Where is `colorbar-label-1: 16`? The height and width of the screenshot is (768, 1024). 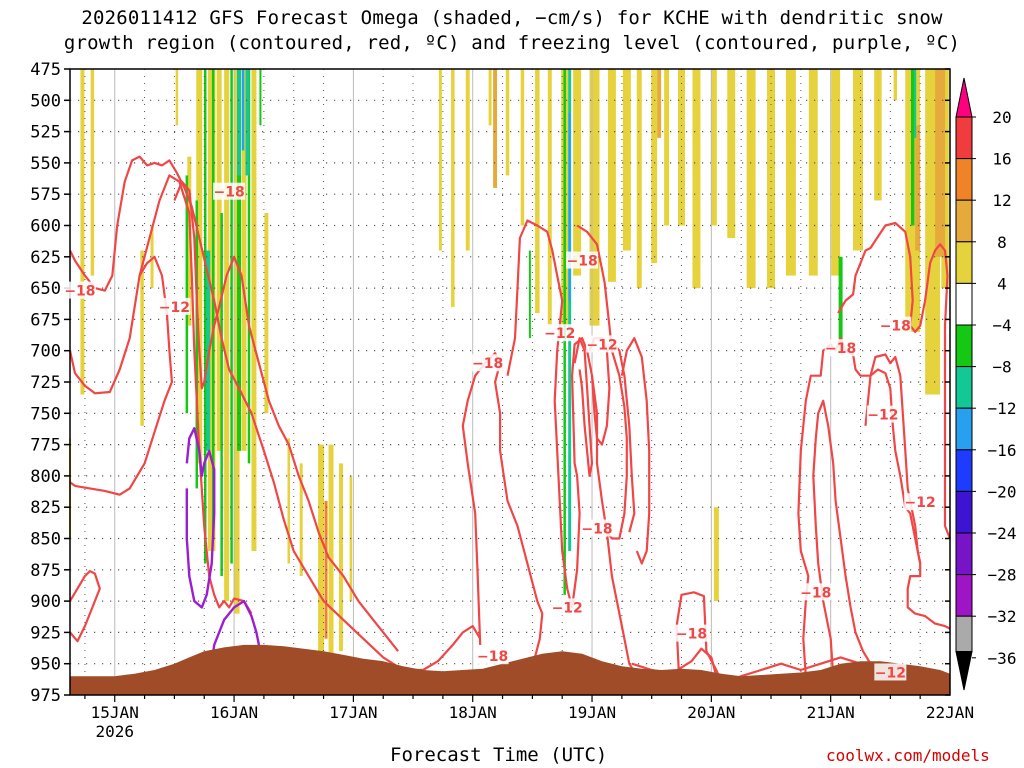 colorbar-label-1: 16 is located at coordinates (1001, 159).